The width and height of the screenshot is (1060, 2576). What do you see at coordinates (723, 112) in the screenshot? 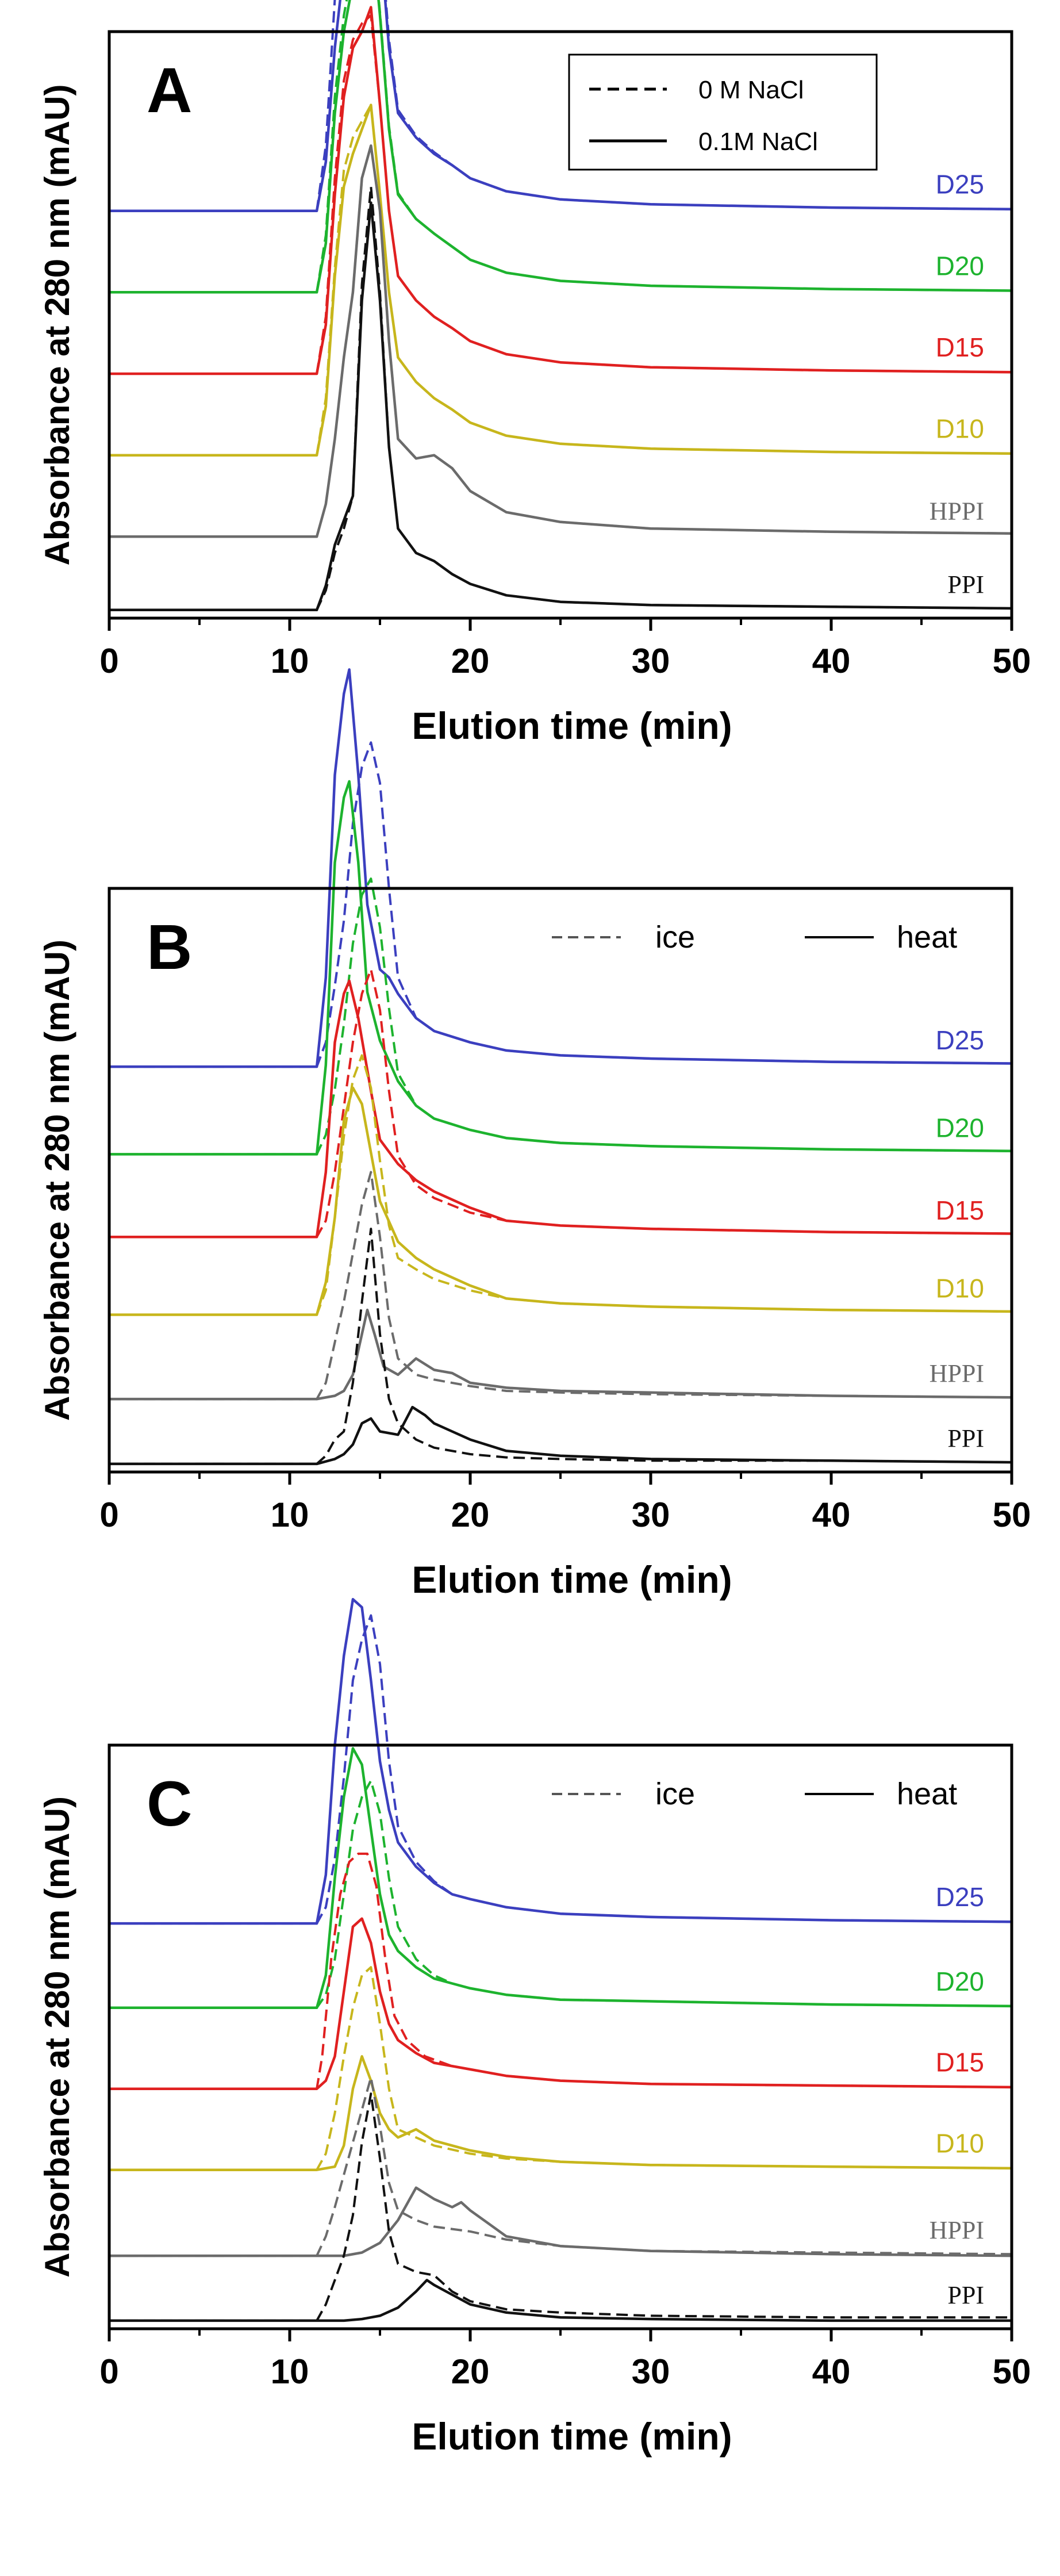
I see `legend-box` at bounding box center [723, 112].